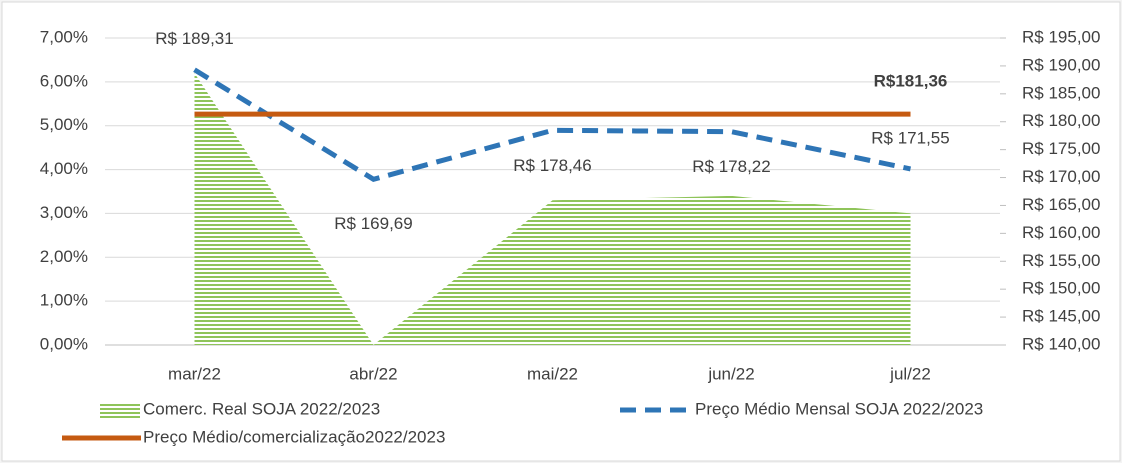  What do you see at coordinates (261, 408) in the screenshot?
I see `legend-label: Comerc. Real SOJA 2022/2023` at bounding box center [261, 408].